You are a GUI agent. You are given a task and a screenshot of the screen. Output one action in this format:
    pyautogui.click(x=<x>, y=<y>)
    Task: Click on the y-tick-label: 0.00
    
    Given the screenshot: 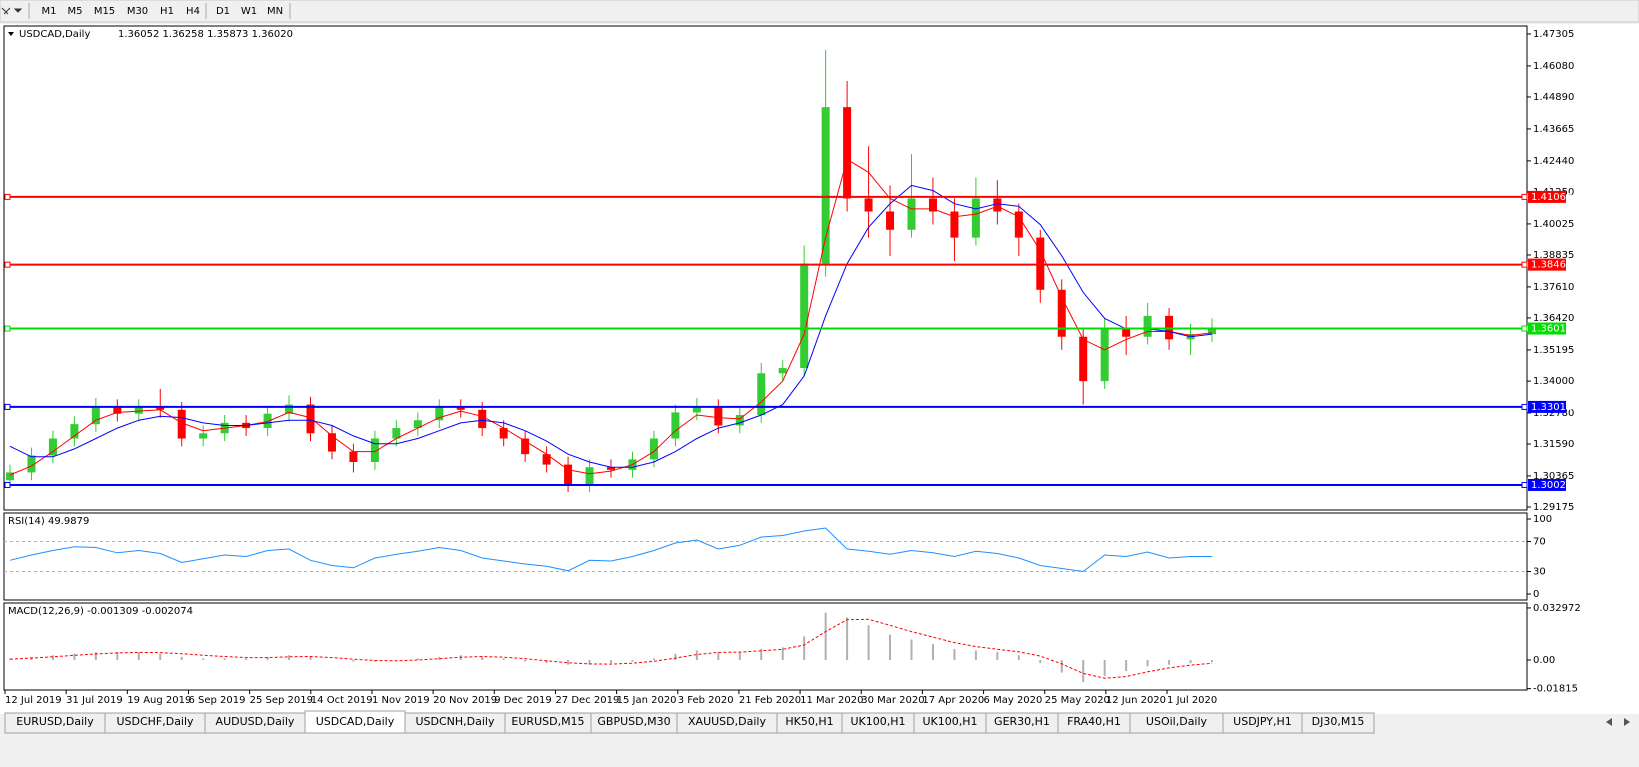 What is the action you would take?
    pyautogui.click(x=1544, y=660)
    